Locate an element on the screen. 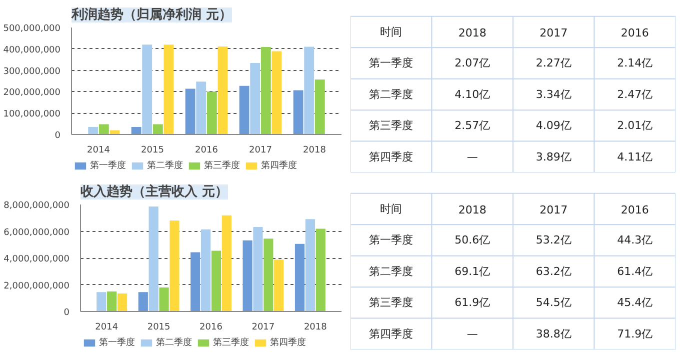 The image size is (680, 355). text: 69.1亿 is located at coordinates (472, 271).